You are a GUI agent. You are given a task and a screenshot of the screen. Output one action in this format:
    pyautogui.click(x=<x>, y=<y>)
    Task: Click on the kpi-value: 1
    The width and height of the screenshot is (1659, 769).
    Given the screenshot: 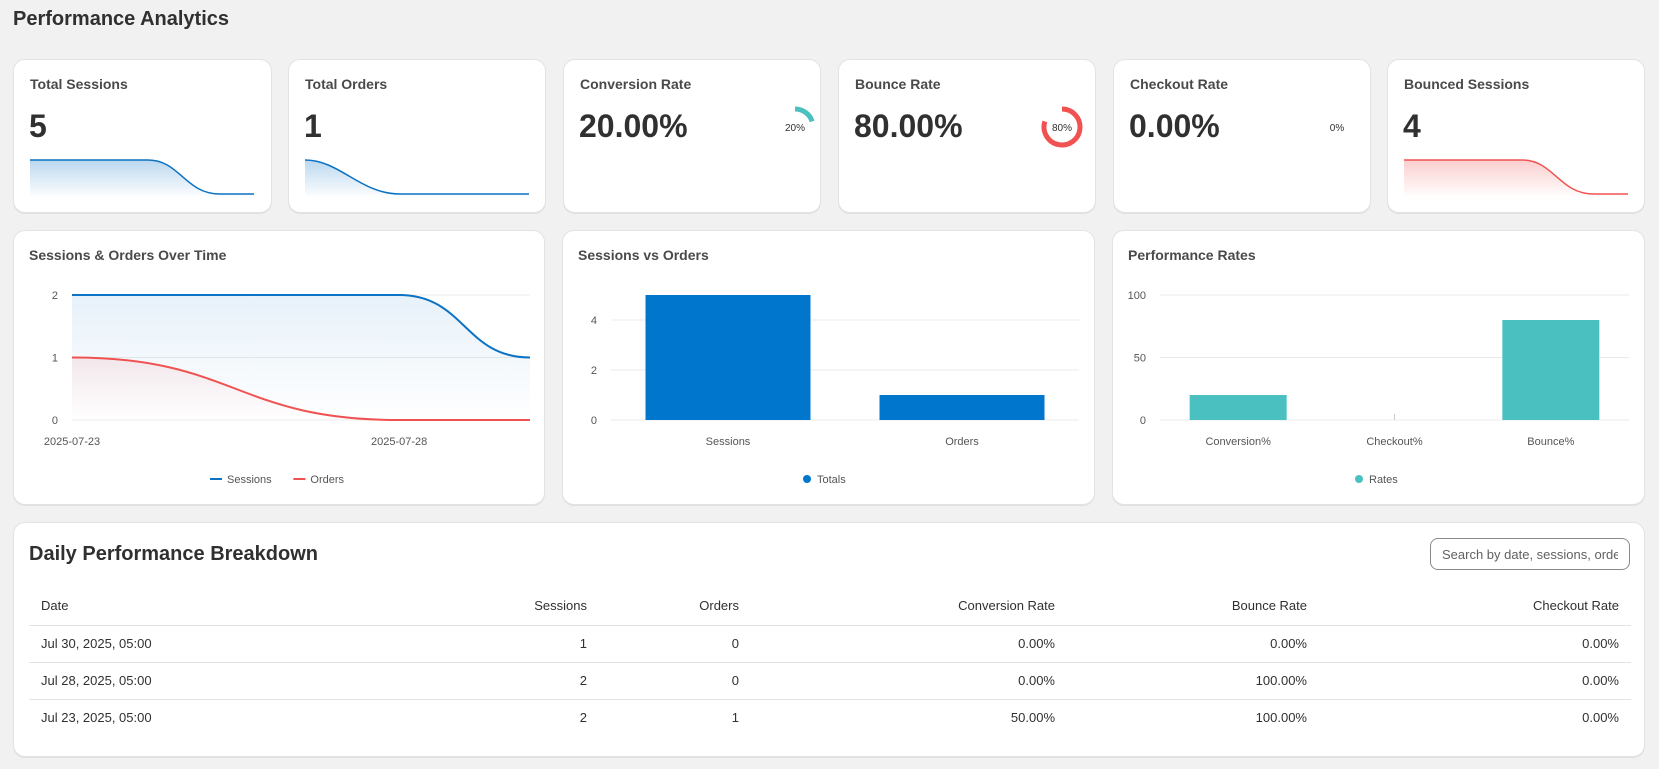 What is the action you would take?
    pyautogui.click(x=313, y=126)
    